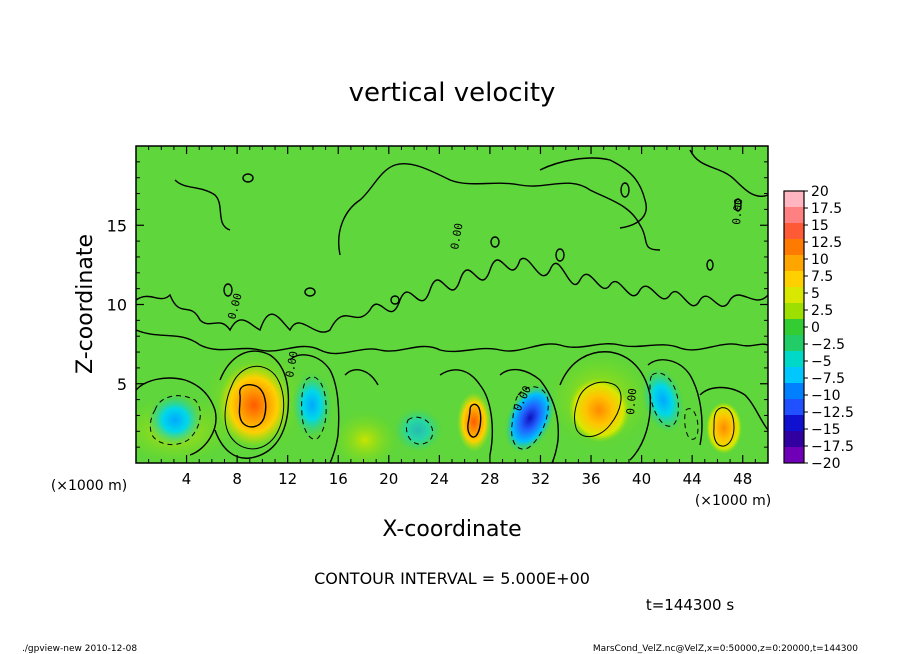 This screenshot has height=654, width=904. I want to click on colorbar-label: −17.5, so click(832, 447).